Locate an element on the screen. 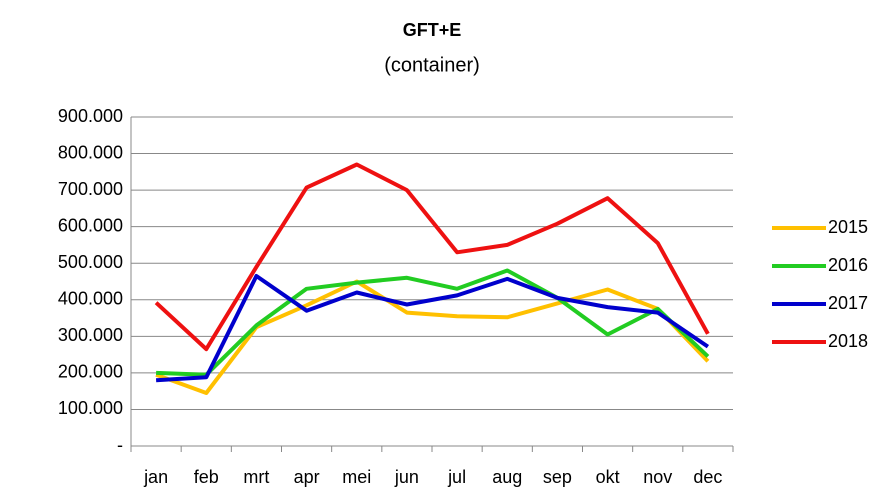 This screenshot has height=493, width=885. x-tick-label: aug is located at coordinates (507, 477).